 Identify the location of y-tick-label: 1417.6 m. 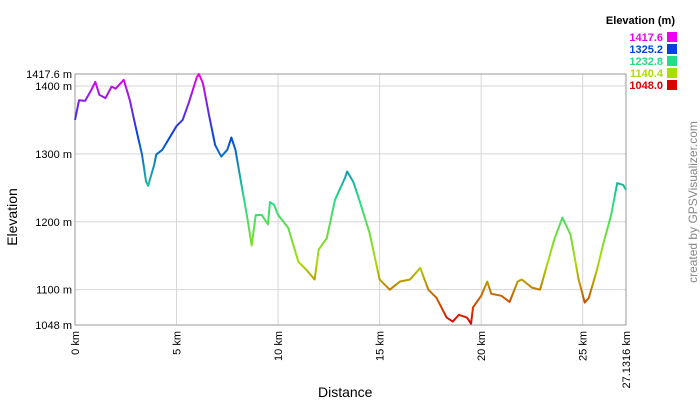
(49, 75).